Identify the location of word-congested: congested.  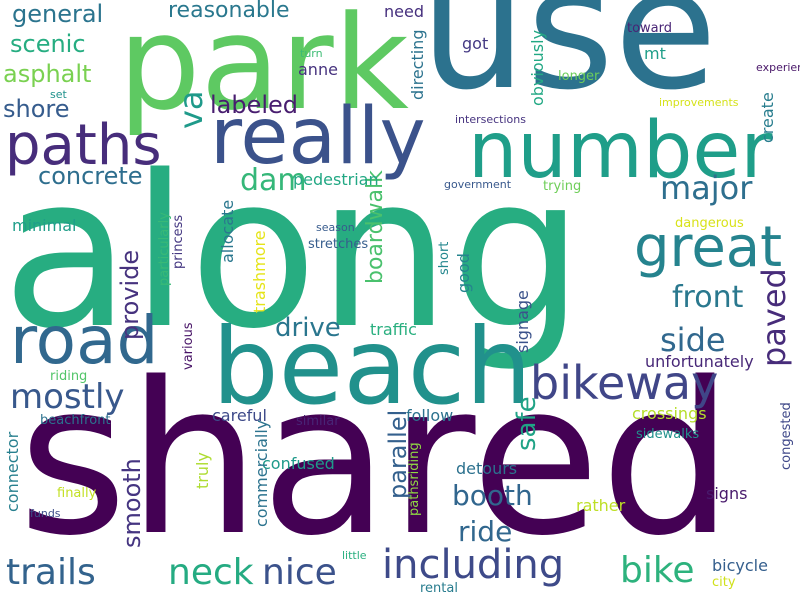
(786, 436).